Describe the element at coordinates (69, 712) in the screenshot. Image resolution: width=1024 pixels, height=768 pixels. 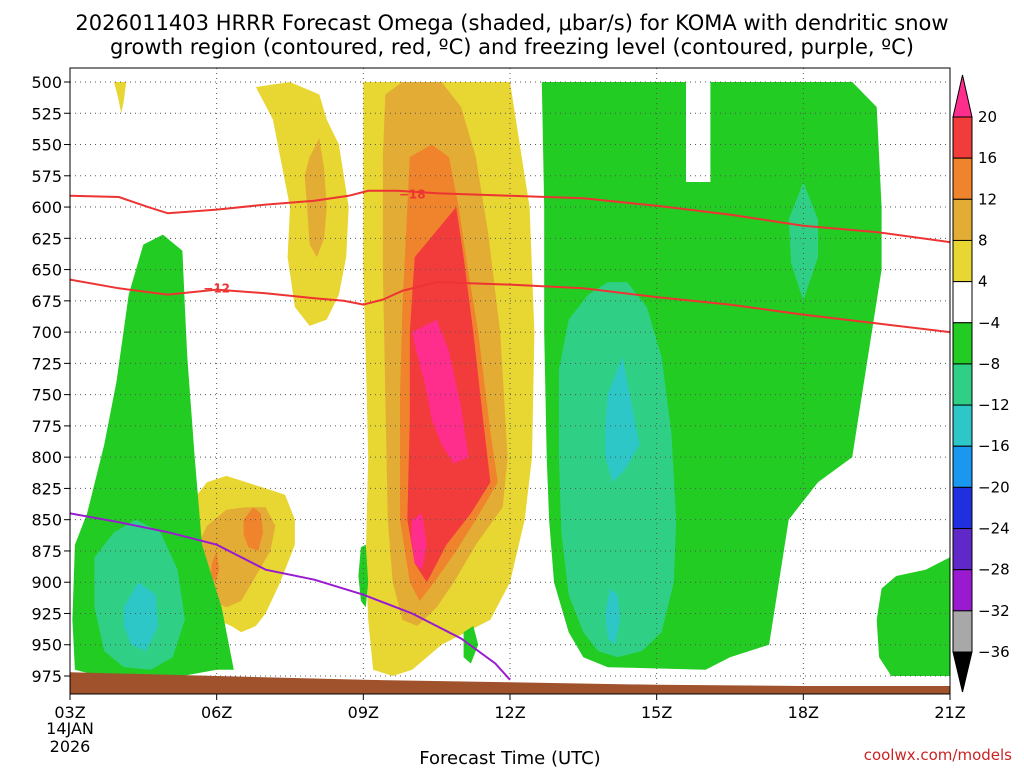
I see `x-tick-label: 03Z` at that location.